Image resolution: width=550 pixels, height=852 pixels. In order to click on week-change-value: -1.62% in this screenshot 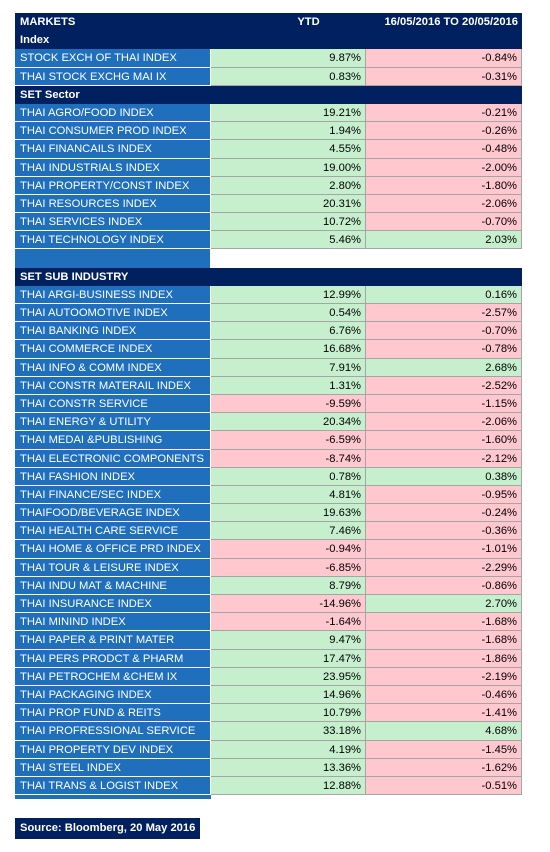, I will do `click(444, 767)`.